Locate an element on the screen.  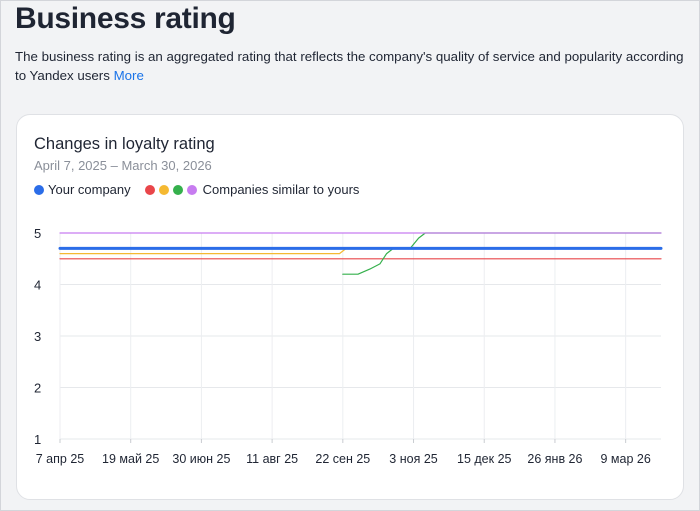
y-tick-label: 5 is located at coordinates (37, 233).